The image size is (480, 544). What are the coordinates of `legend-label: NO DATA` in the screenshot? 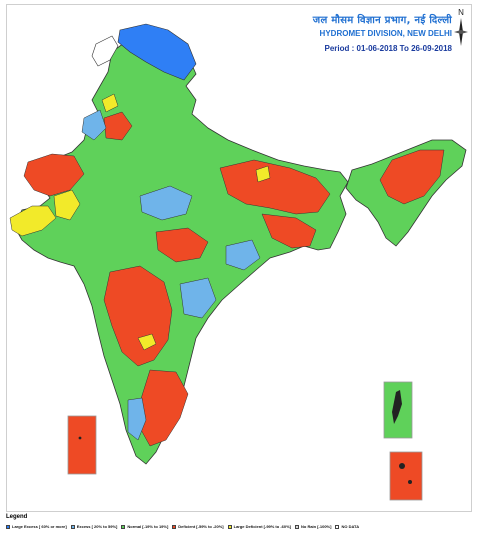 It's located at (350, 526).